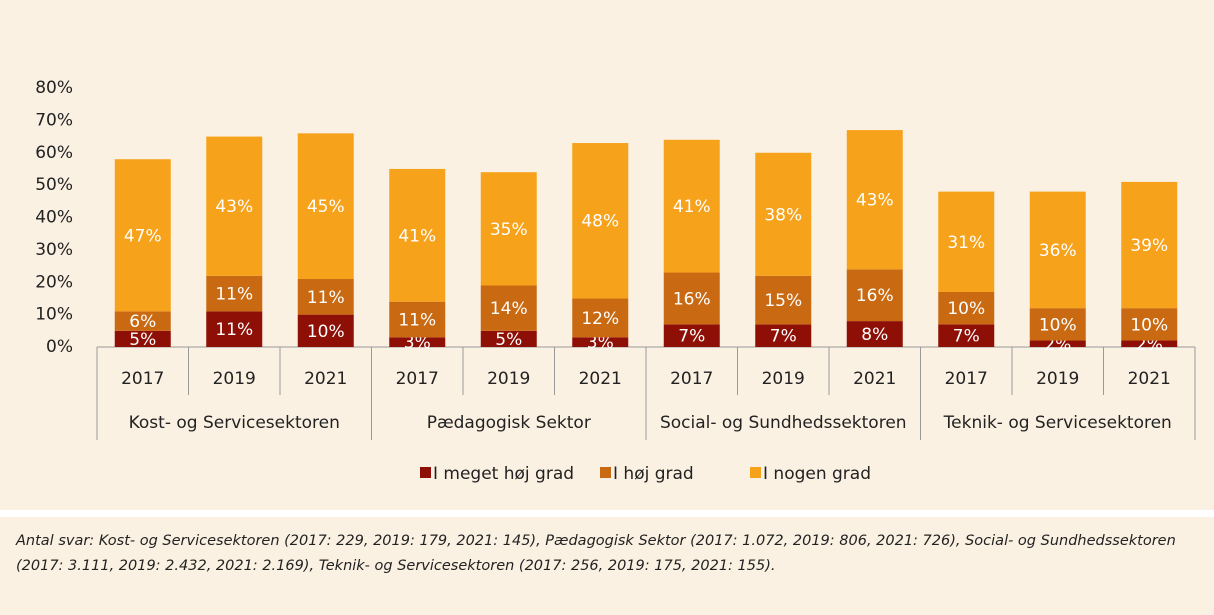 The image size is (1214, 615). I want to click on value-label: 36%, so click(1058, 251).